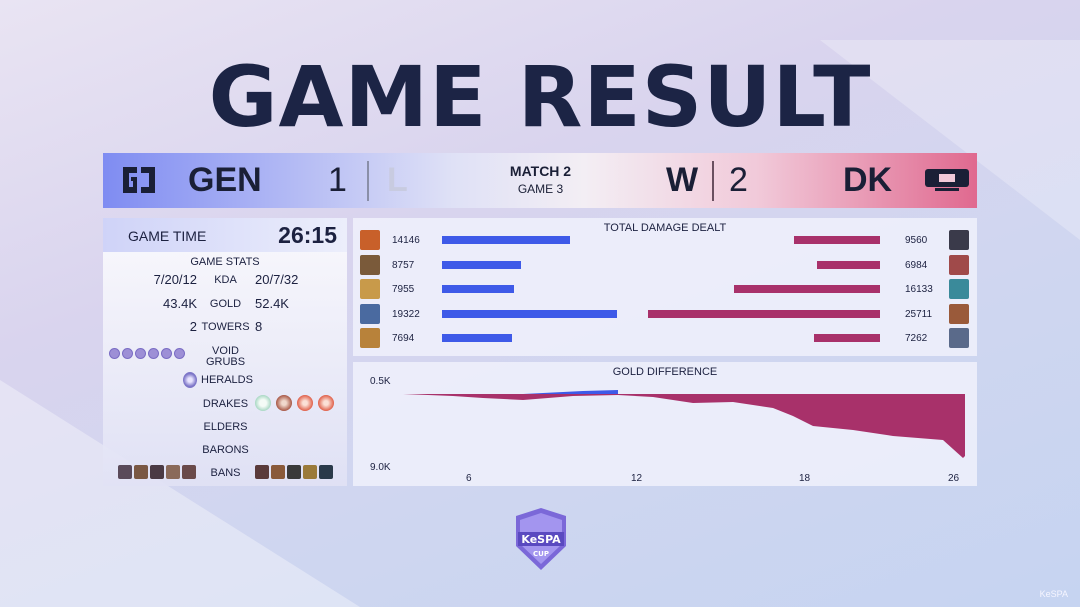 This screenshot has width=1080, height=607. Describe the element at coordinates (947, 180) in the screenshot. I see `dk-logo-icon` at that location.